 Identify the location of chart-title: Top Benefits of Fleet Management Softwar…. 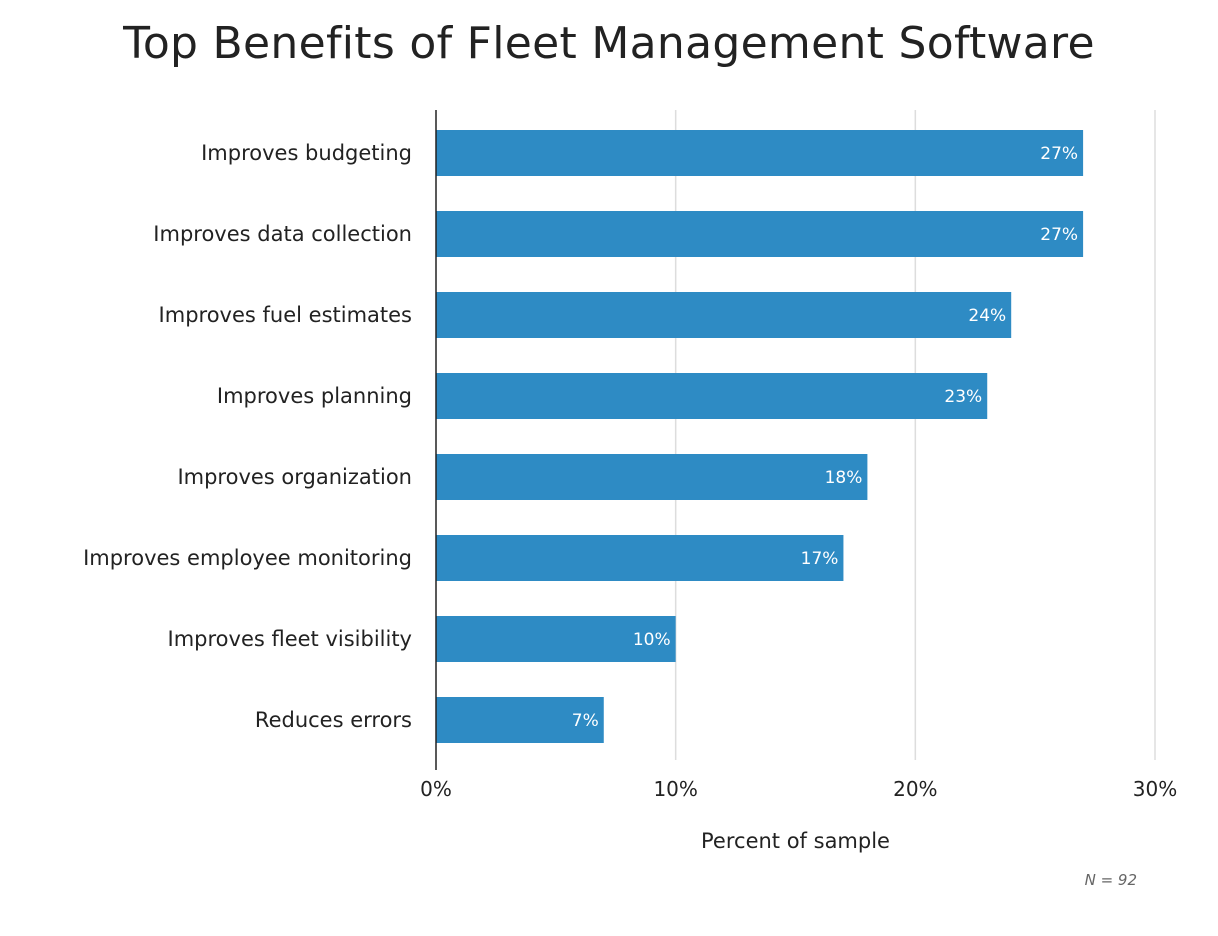
(609, 43).